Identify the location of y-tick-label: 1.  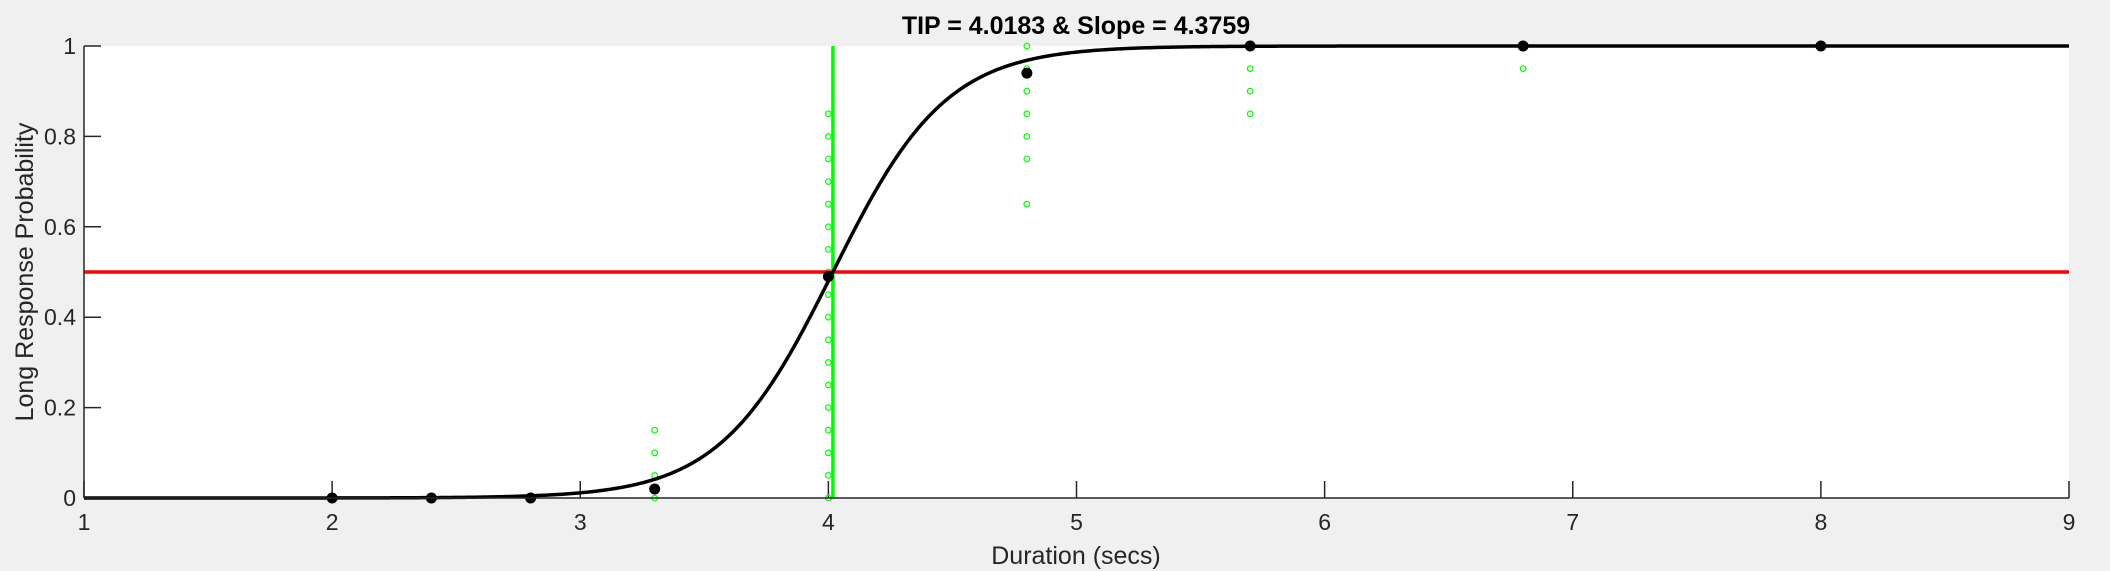
(69, 46).